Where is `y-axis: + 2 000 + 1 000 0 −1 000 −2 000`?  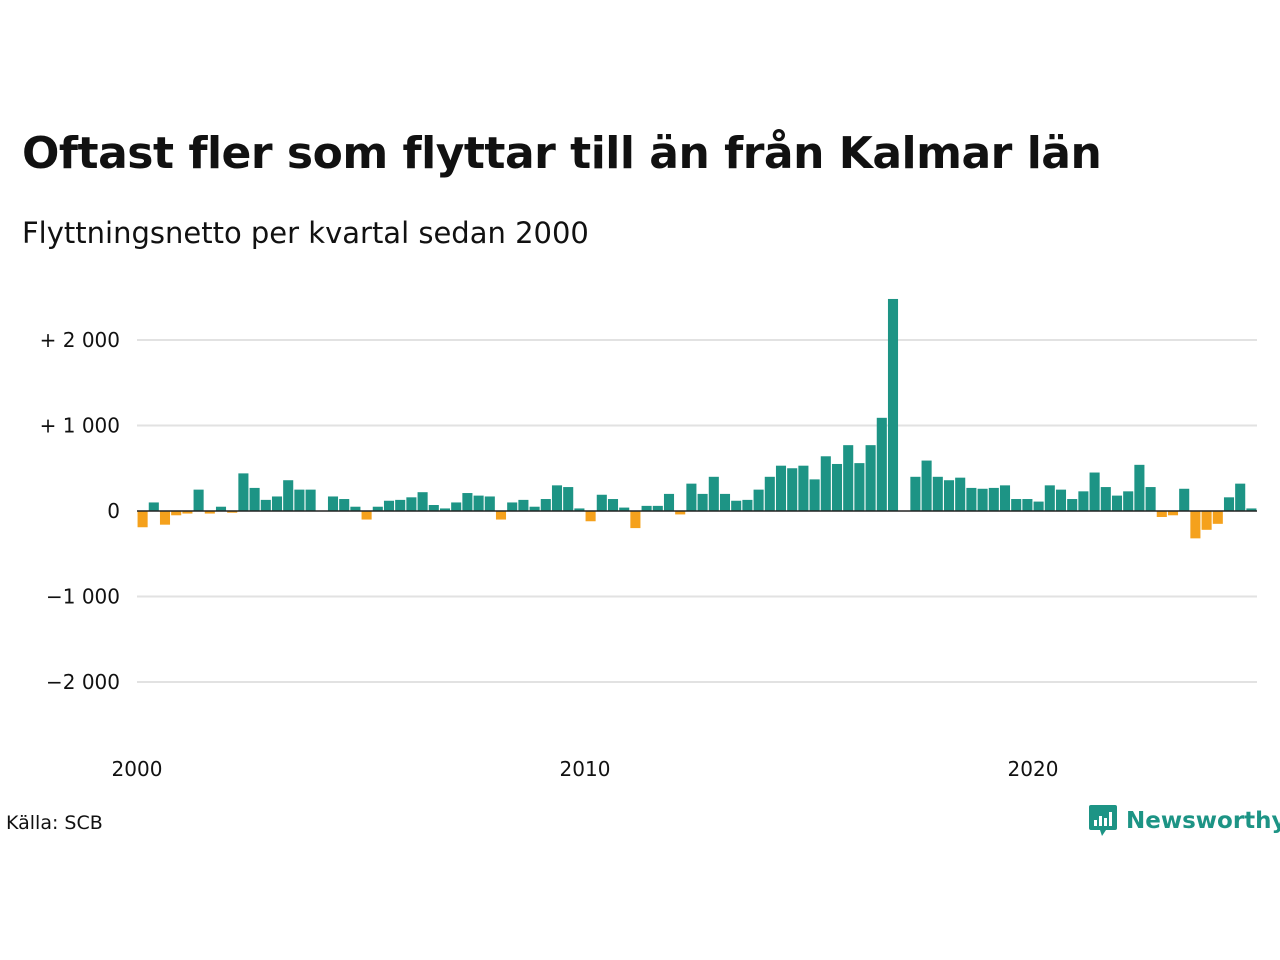 y-axis: + 2 000 + 1 000 0 −1 000 −2 000 is located at coordinates (80, 511).